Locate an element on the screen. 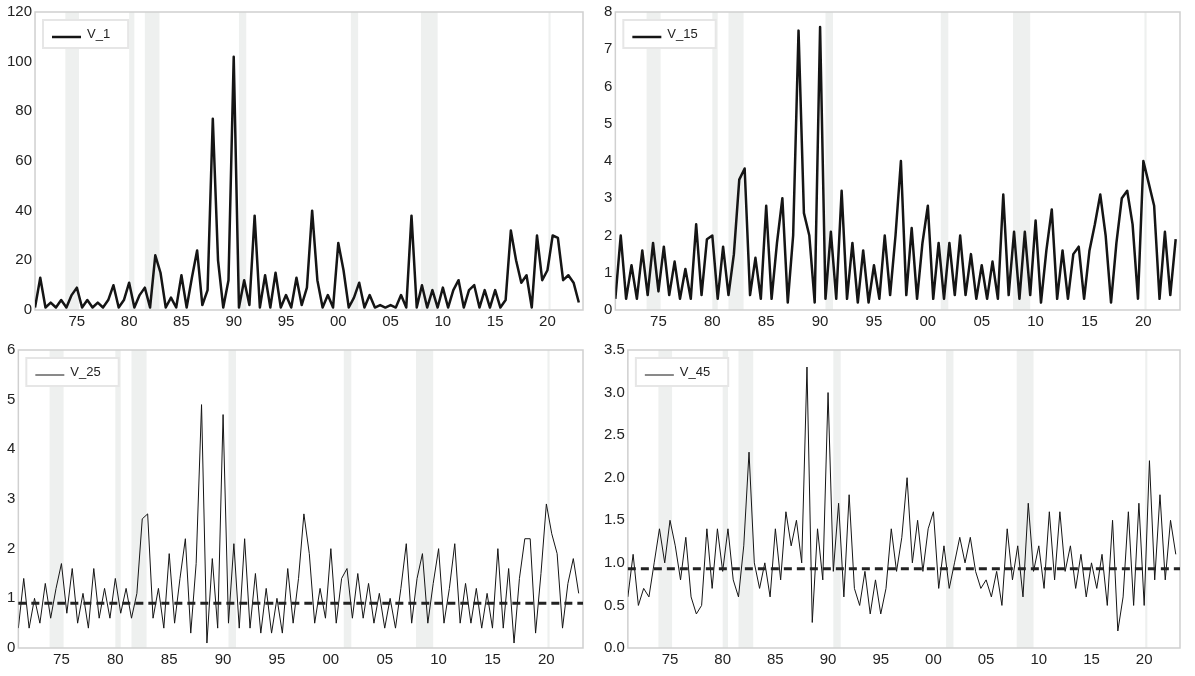 This screenshot has height=676, width=1195. y-tick-label: 2.5 is located at coordinates (614, 434).